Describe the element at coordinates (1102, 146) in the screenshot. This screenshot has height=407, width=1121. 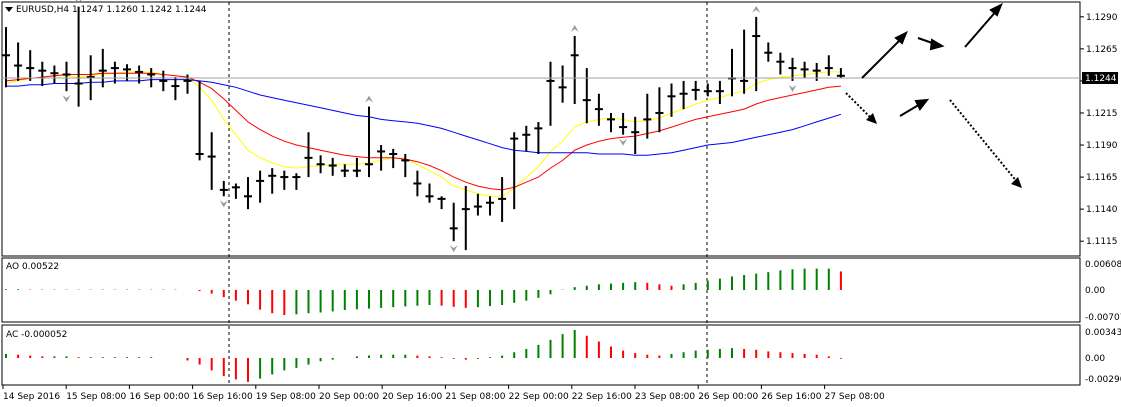
I see `price-tick-label: 1.1190` at that location.